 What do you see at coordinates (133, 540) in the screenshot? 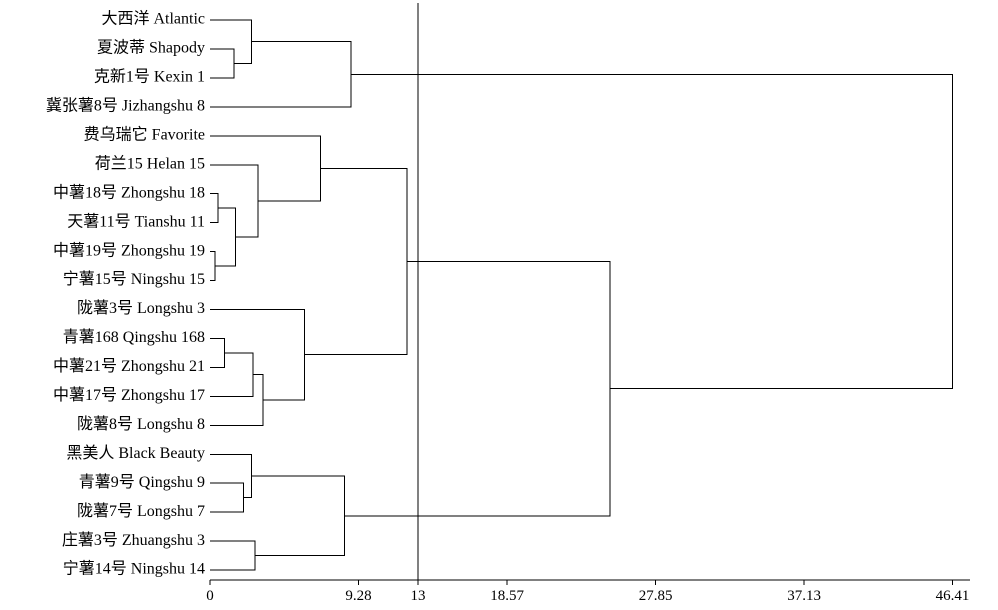
I see `leaf-label: 庄薯3号 Zhuangshu 3` at bounding box center [133, 540].